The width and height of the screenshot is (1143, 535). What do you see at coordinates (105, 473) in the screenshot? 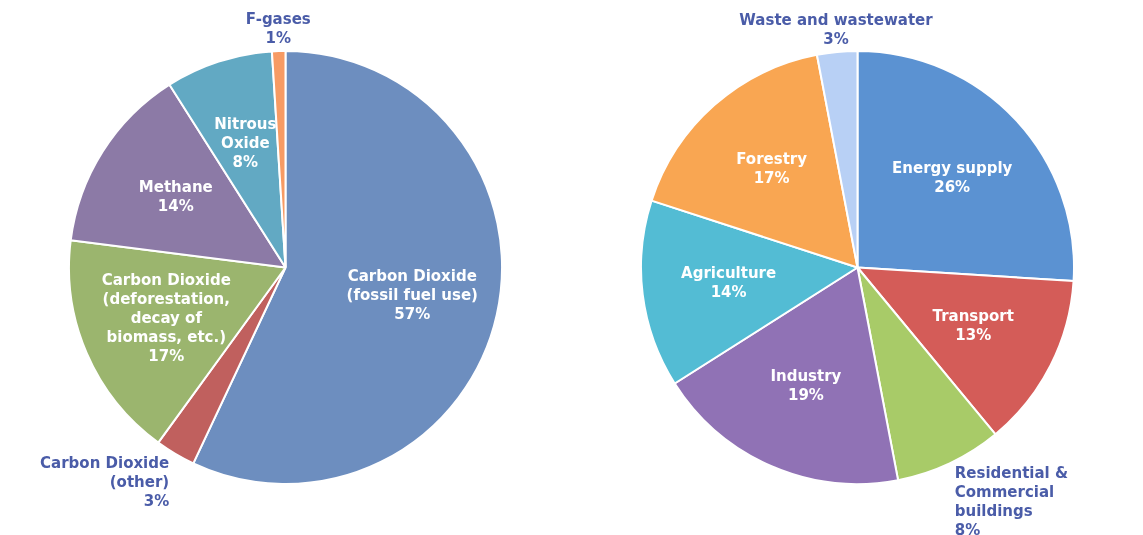
I see `slice-label: Carbon Dioxide (other)` at bounding box center [105, 473].